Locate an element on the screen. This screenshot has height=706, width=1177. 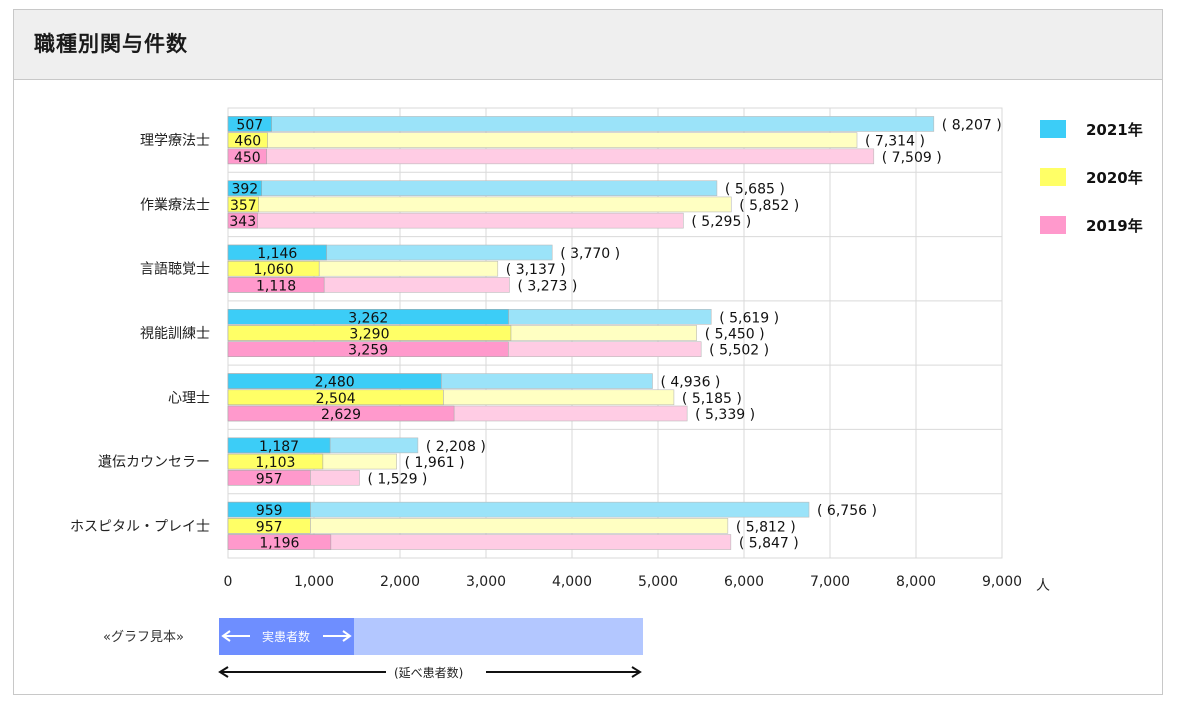
bar-value-label-0-6: 959 is located at coordinates (269, 511).